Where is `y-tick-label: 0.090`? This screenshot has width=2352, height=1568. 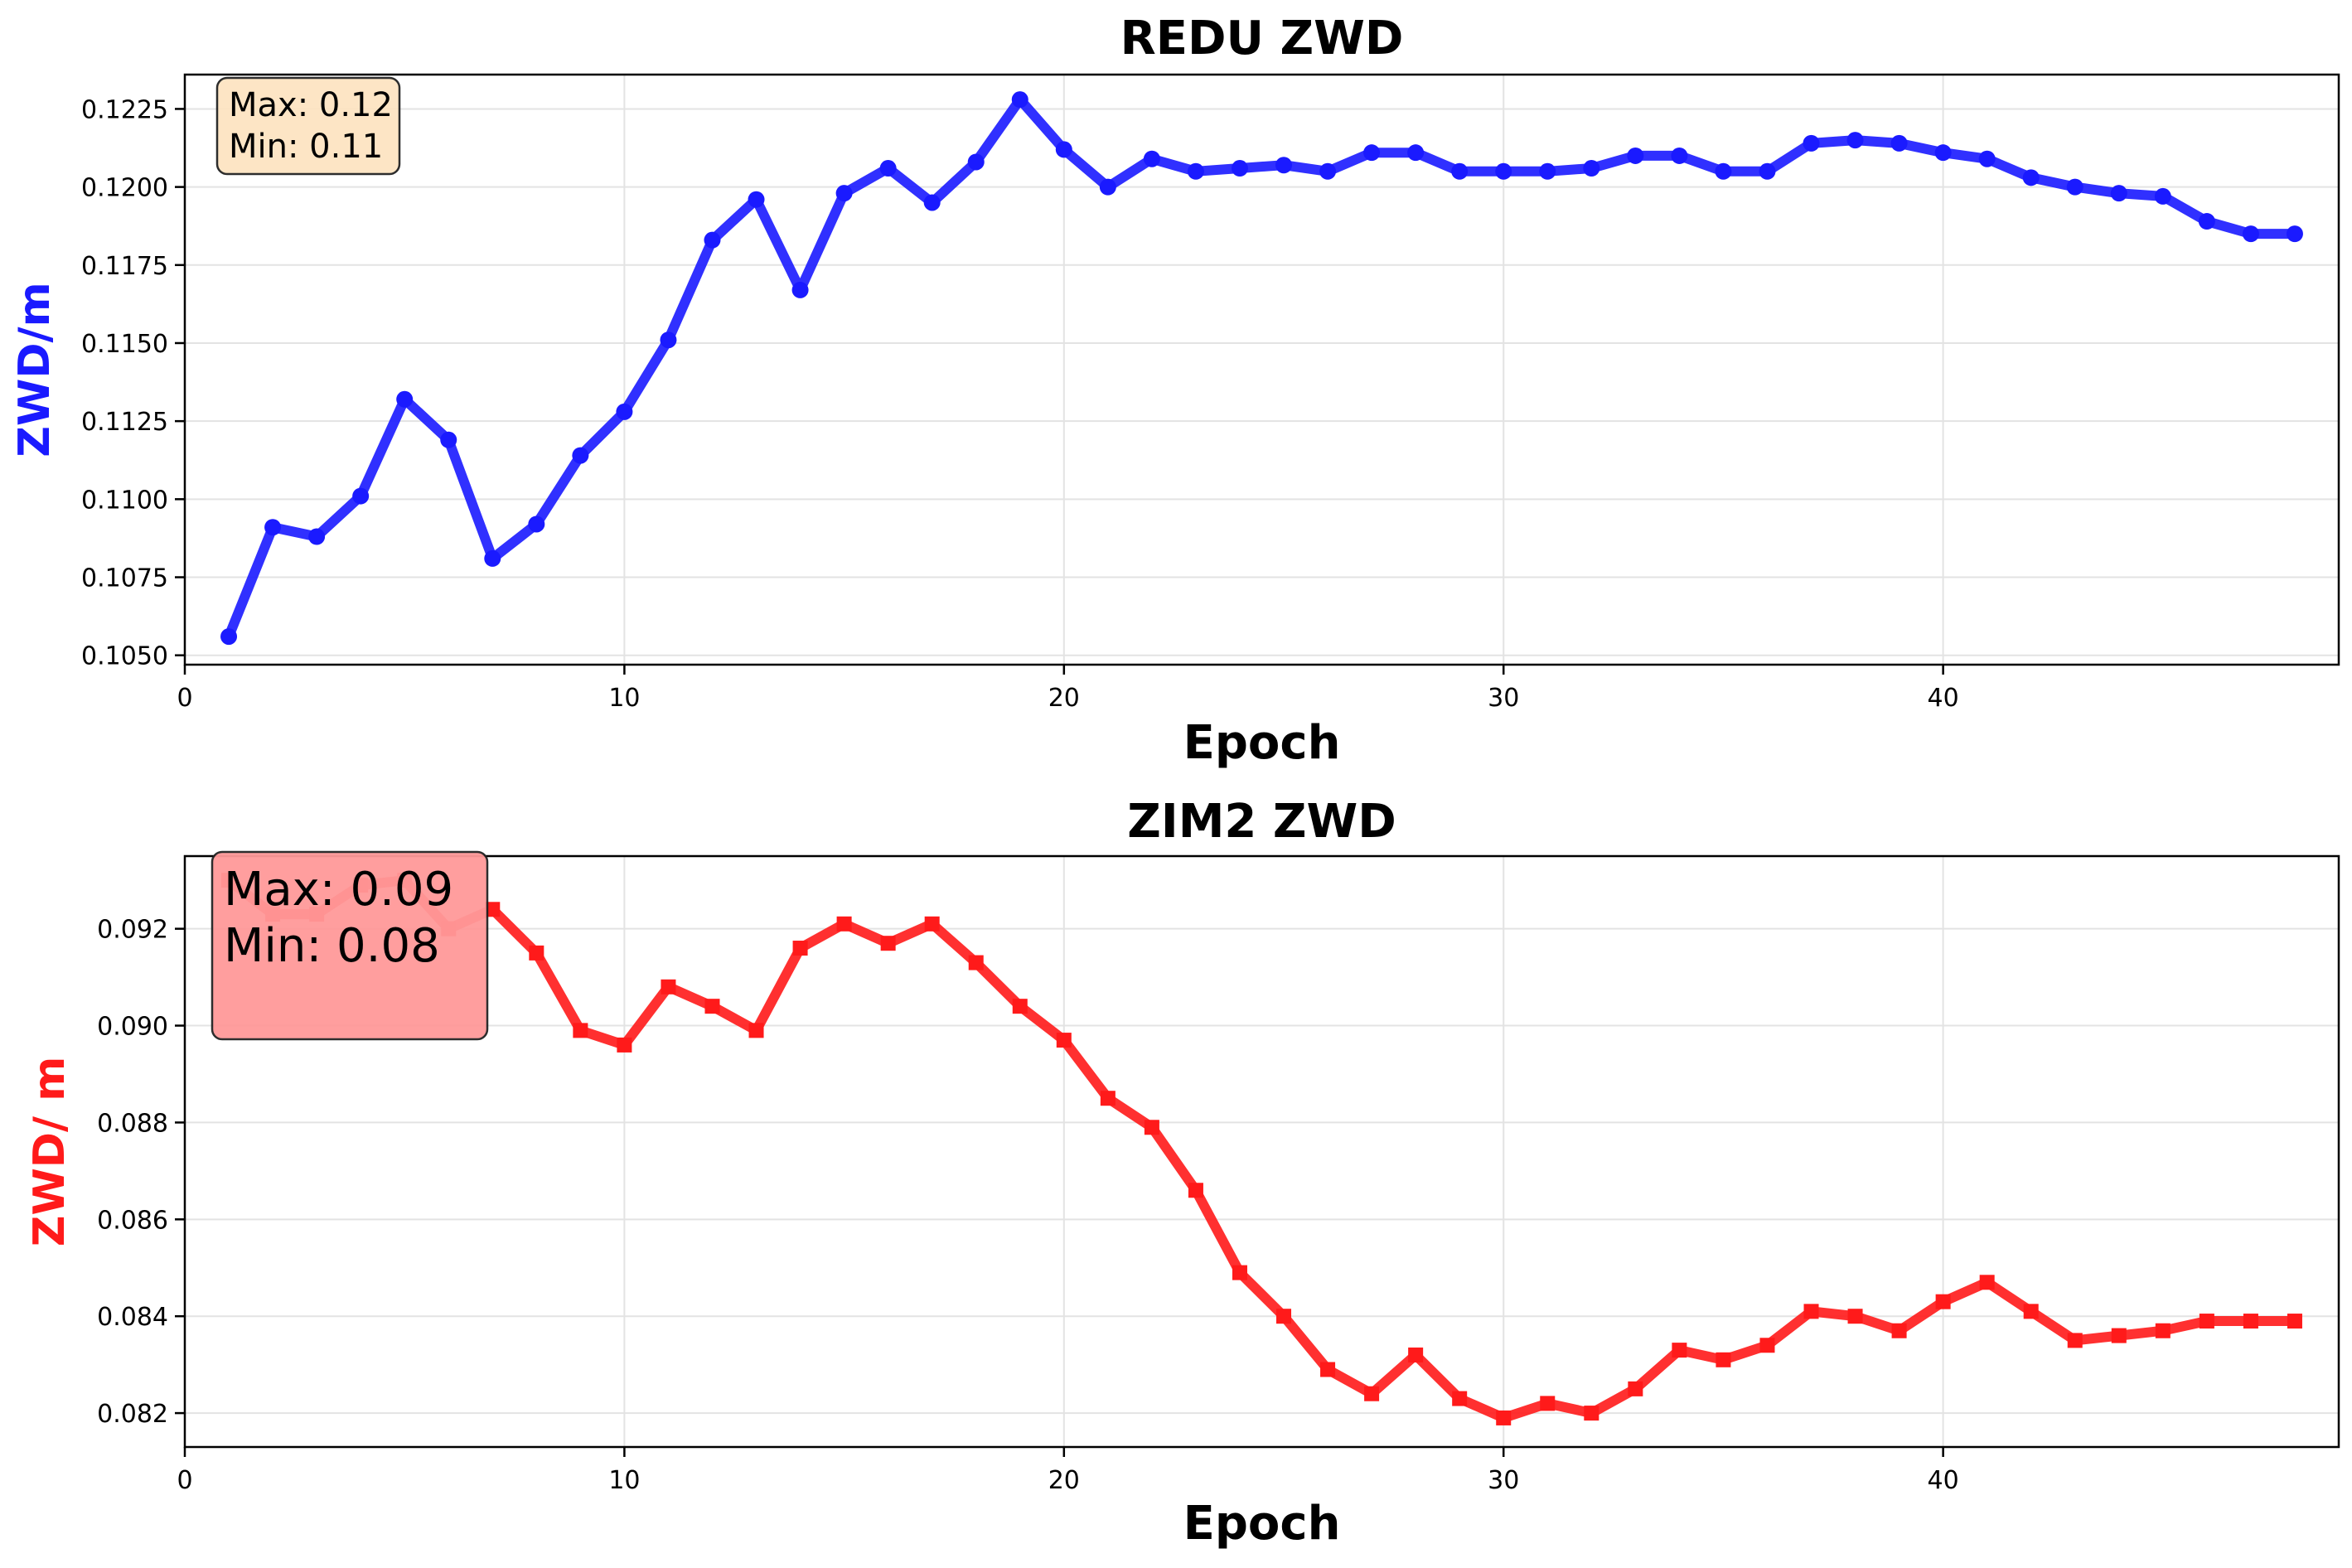
y-tick-label: 0.090 is located at coordinates (132, 1027).